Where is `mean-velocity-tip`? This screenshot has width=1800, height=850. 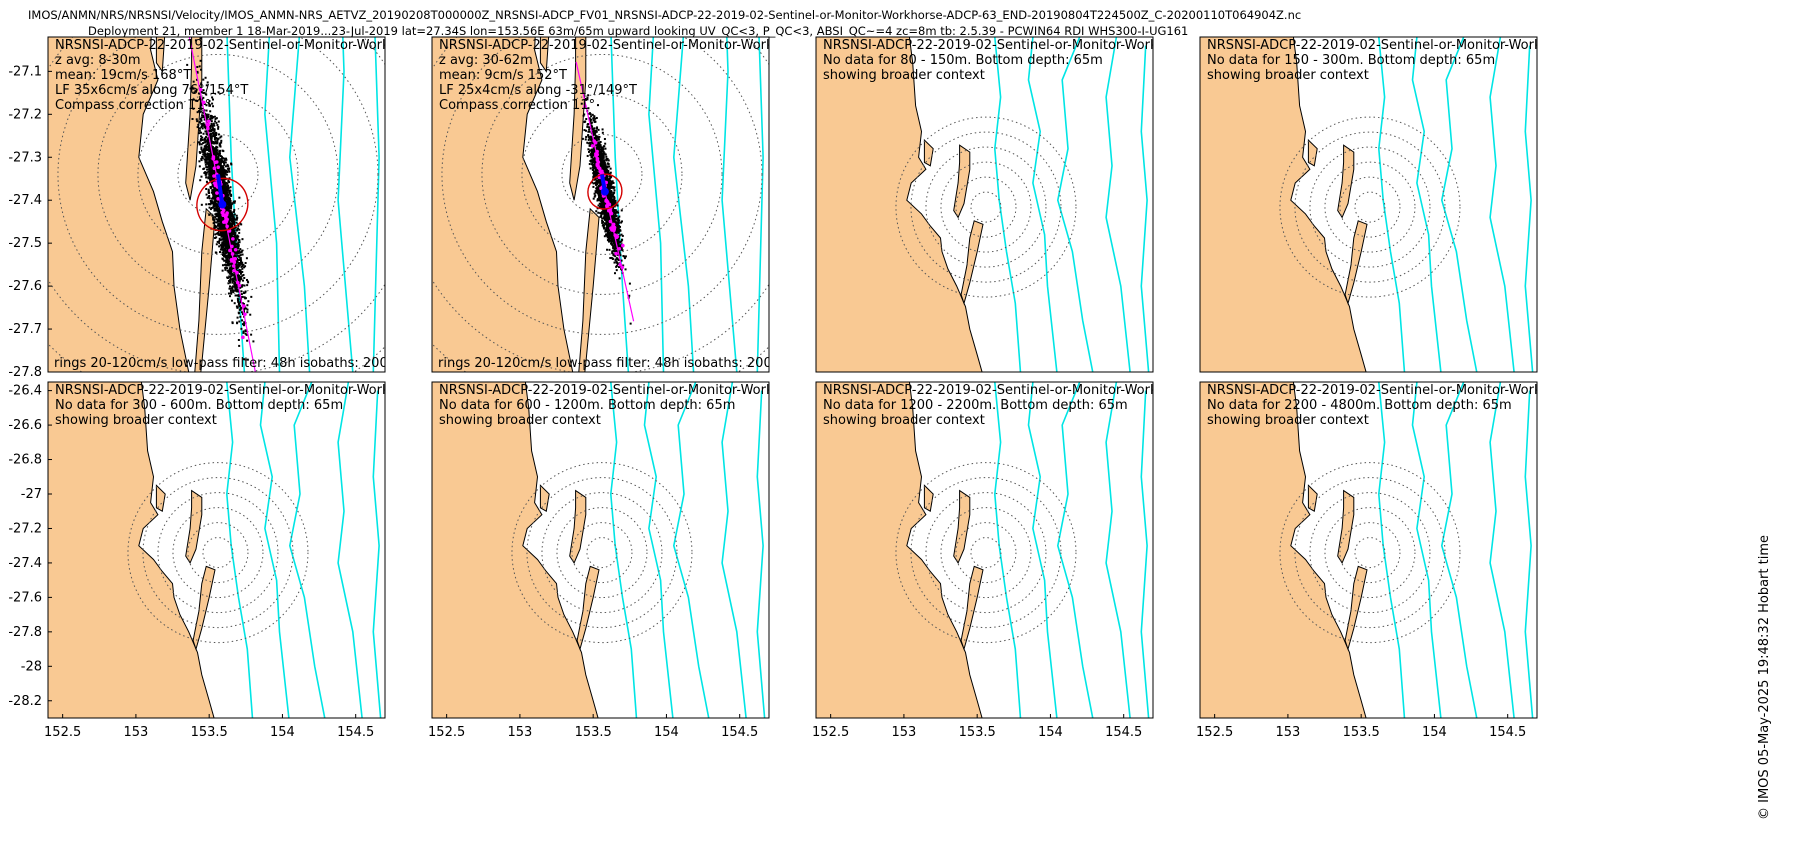 mean-velocity-tip is located at coordinates (604, 191).